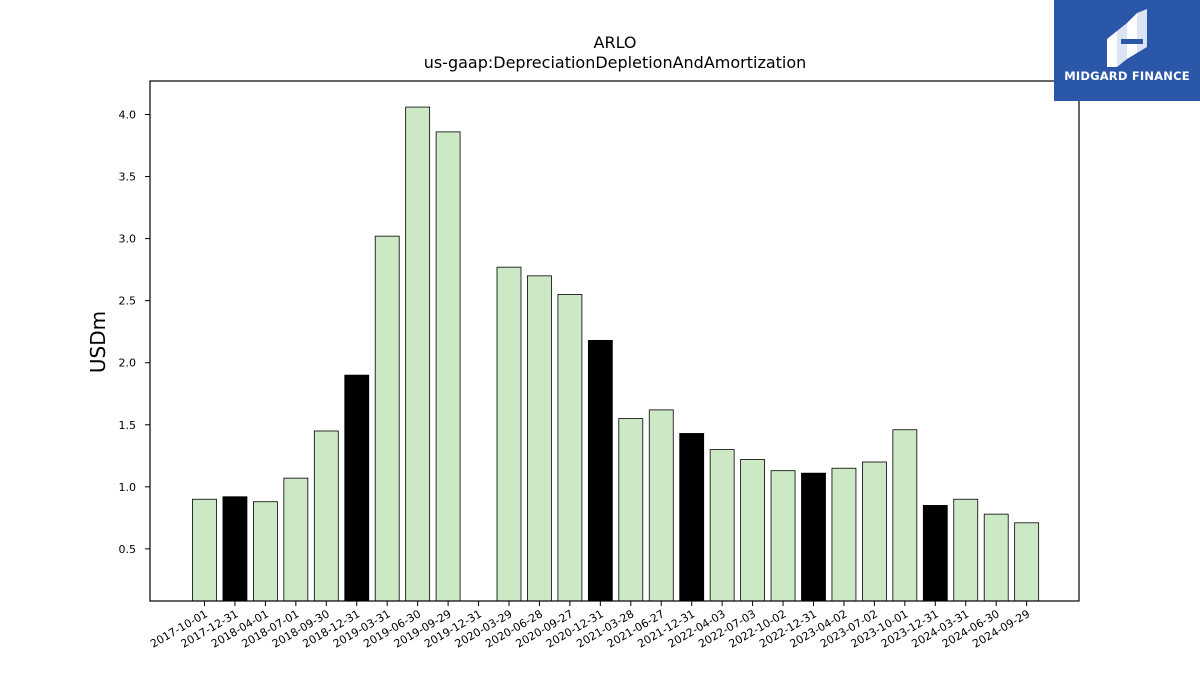 The height and width of the screenshot is (675, 1200). Describe the element at coordinates (128, 363) in the screenshot. I see `y-tick-label: 2.0` at that location.